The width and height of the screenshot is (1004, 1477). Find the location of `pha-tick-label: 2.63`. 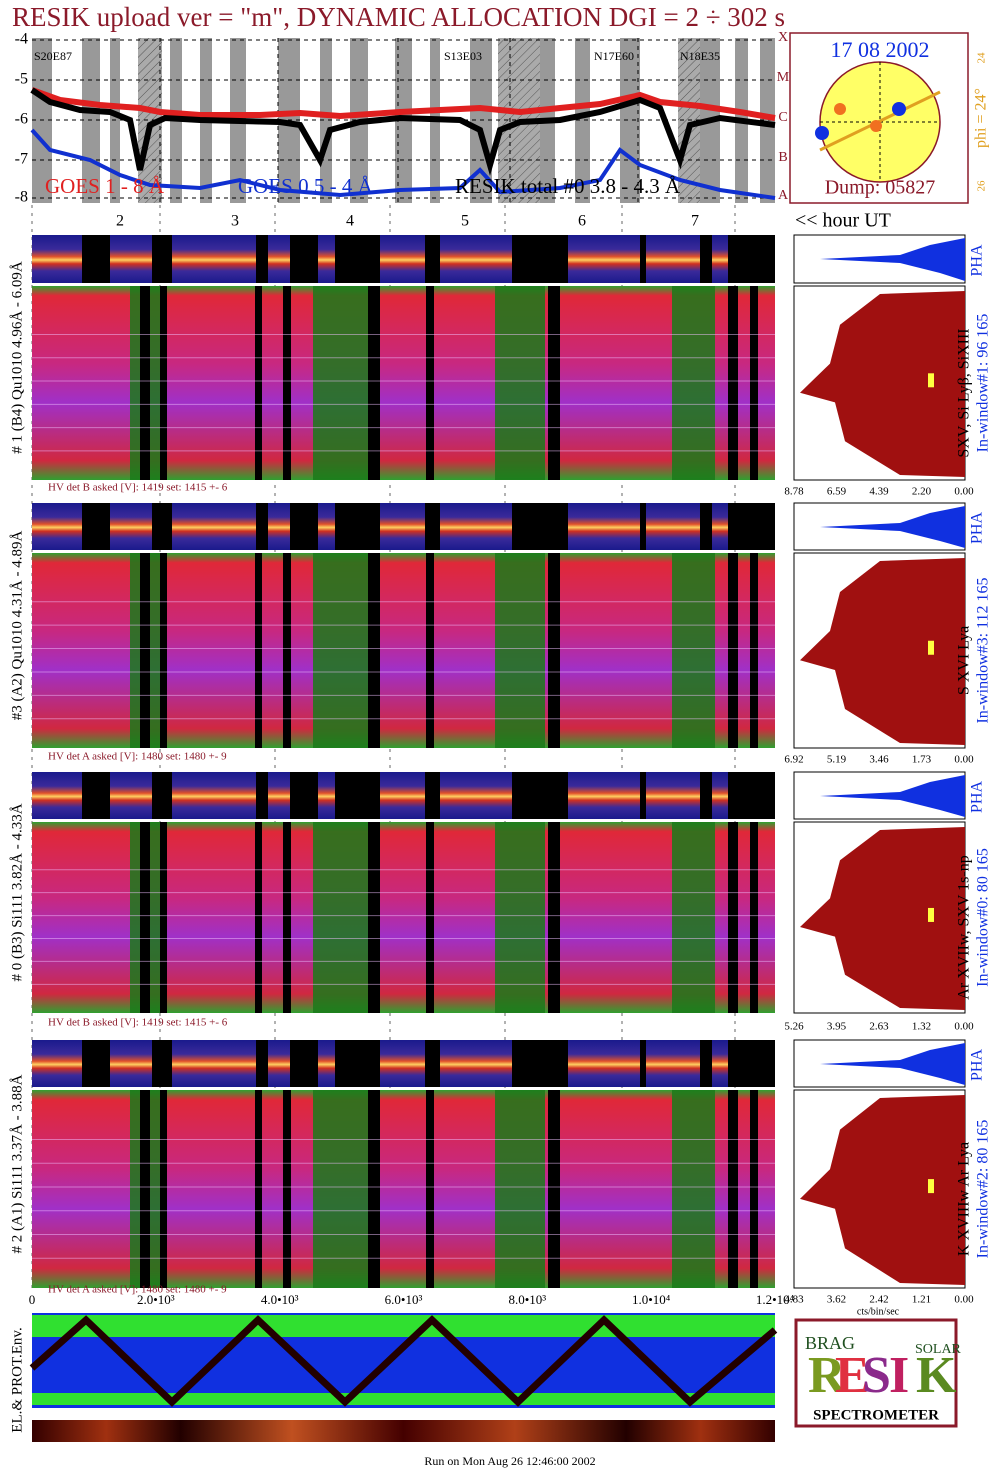

pha-tick-label: 2.63 is located at coordinates (879, 1027).